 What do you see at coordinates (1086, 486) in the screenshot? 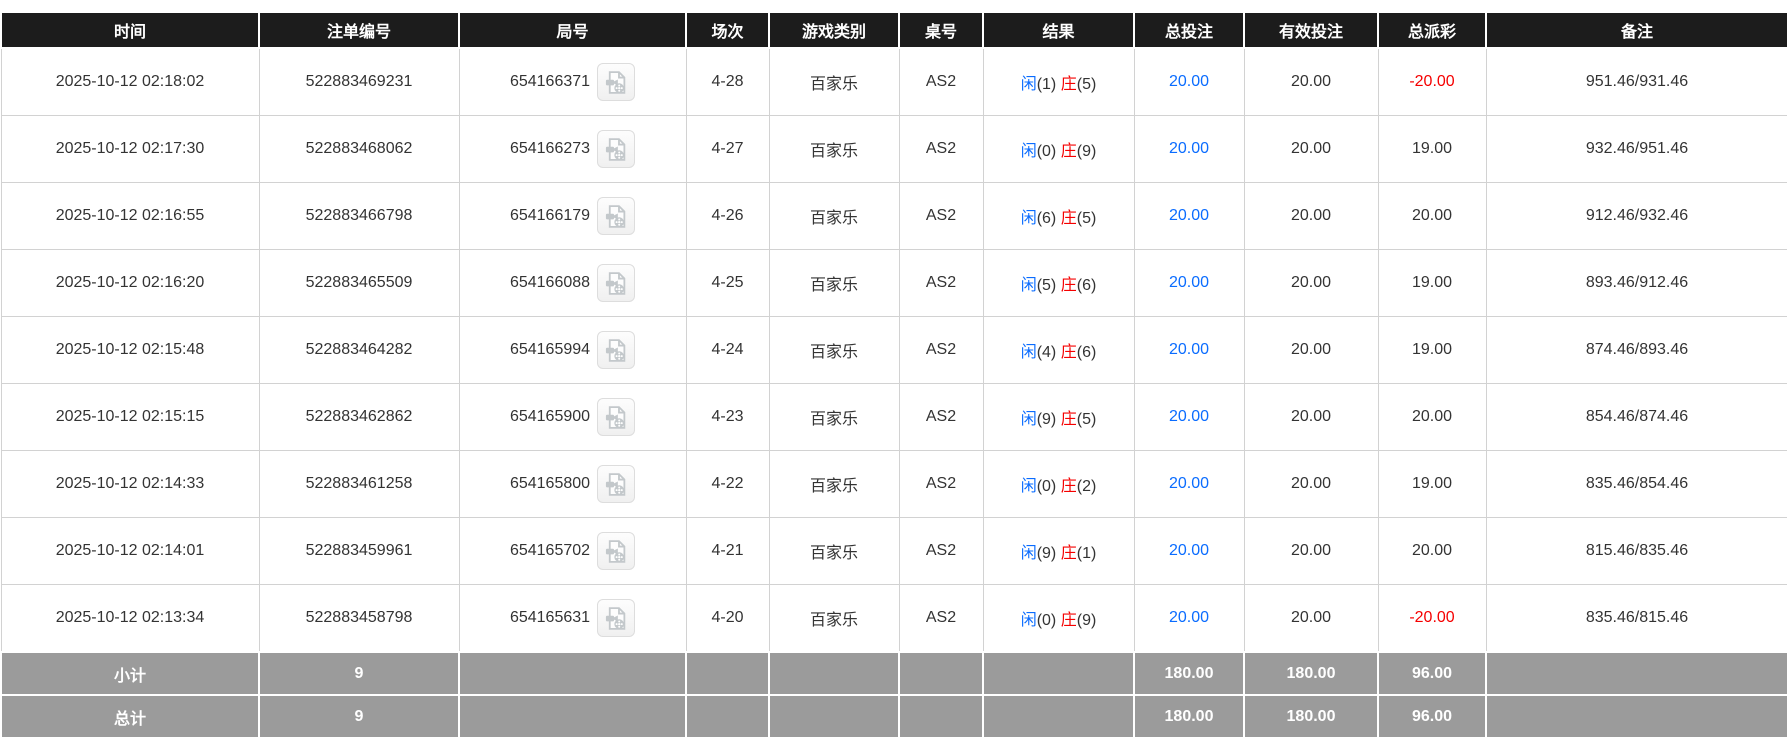
I see `banker-result-points: (2)` at bounding box center [1086, 486].